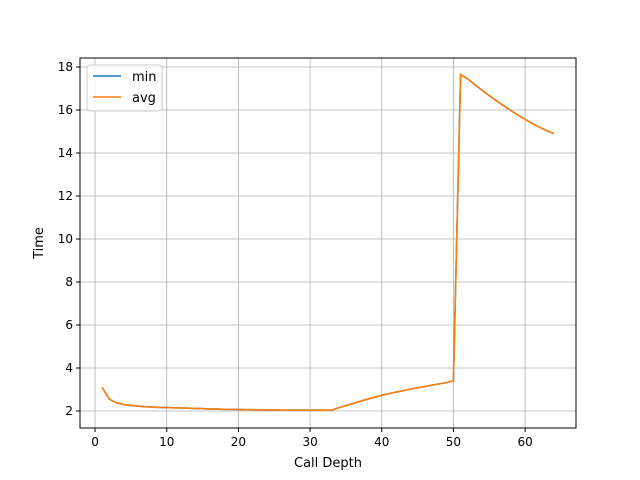  I want to click on legend-label-avg: avg, so click(144, 98).